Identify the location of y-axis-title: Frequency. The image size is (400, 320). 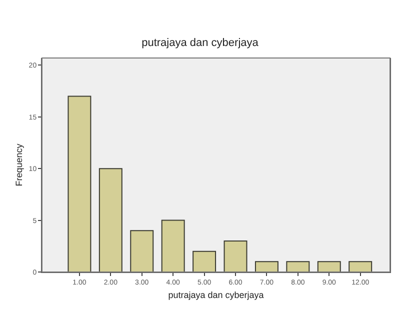
(19, 164).